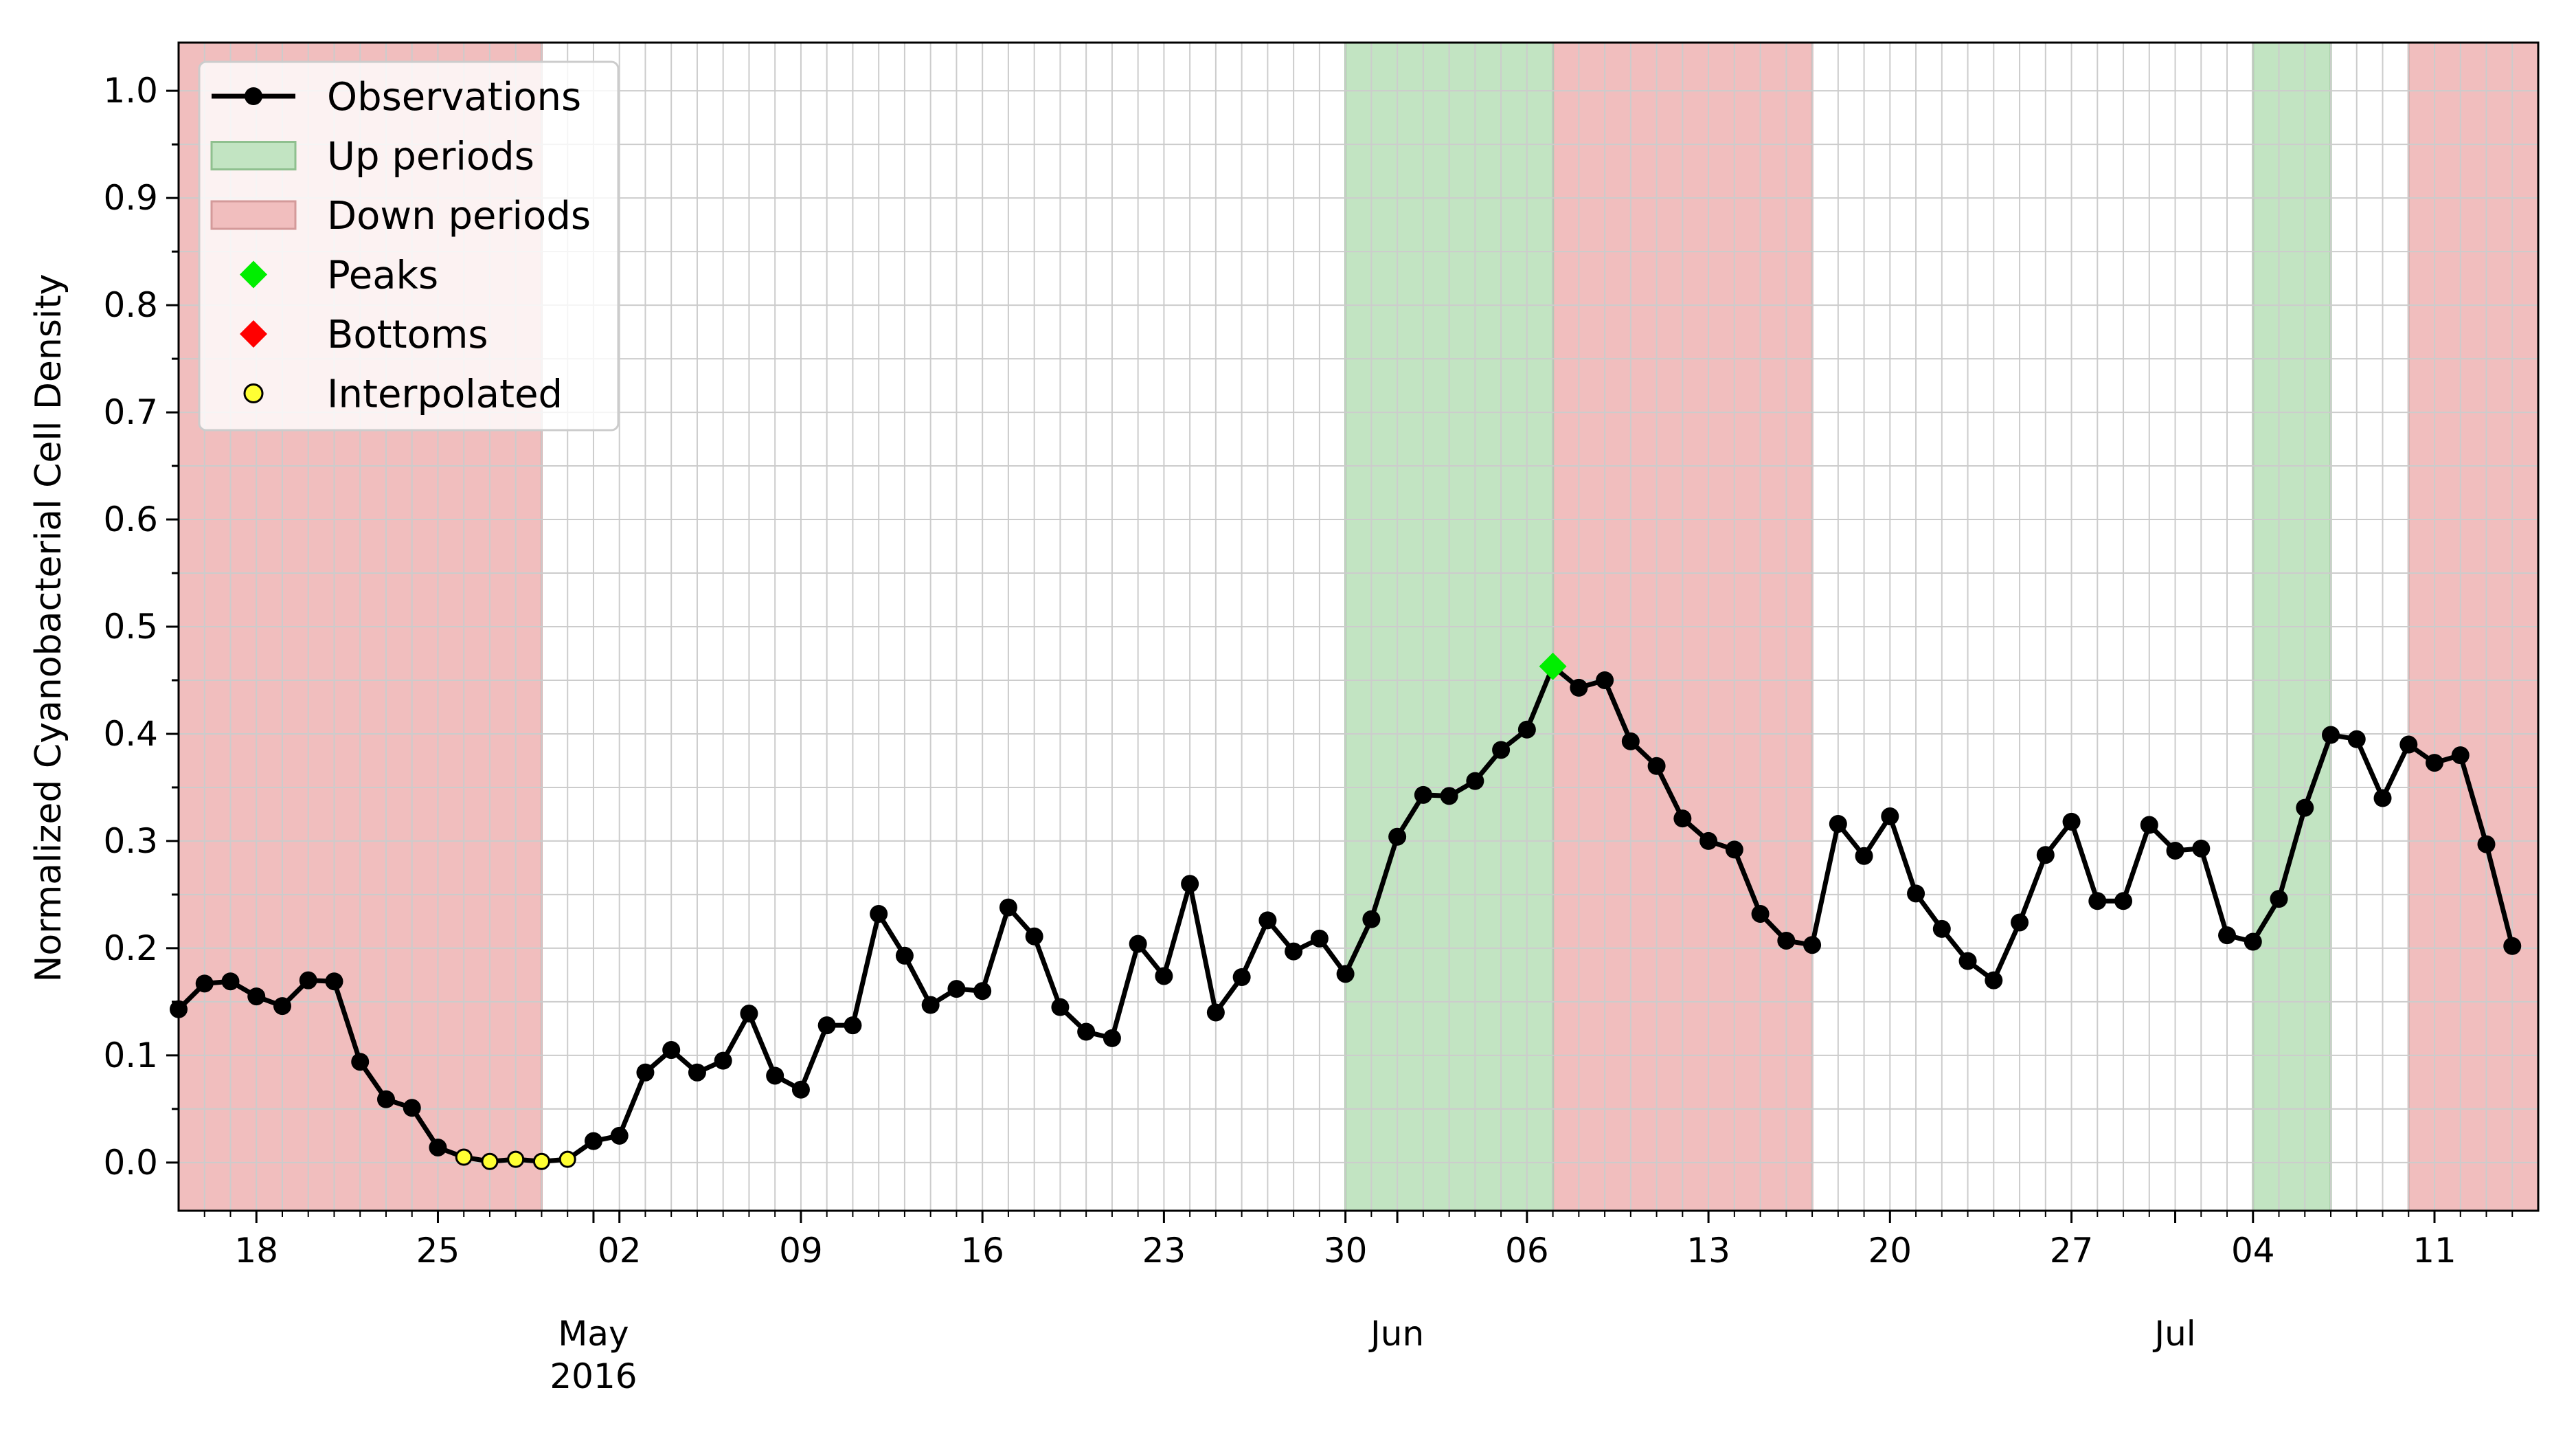  Describe the element at coordinates (48, 627) in the screenshot. I see `y-axis-title: Normalized Cyanobacterial Cell Density` at that location.